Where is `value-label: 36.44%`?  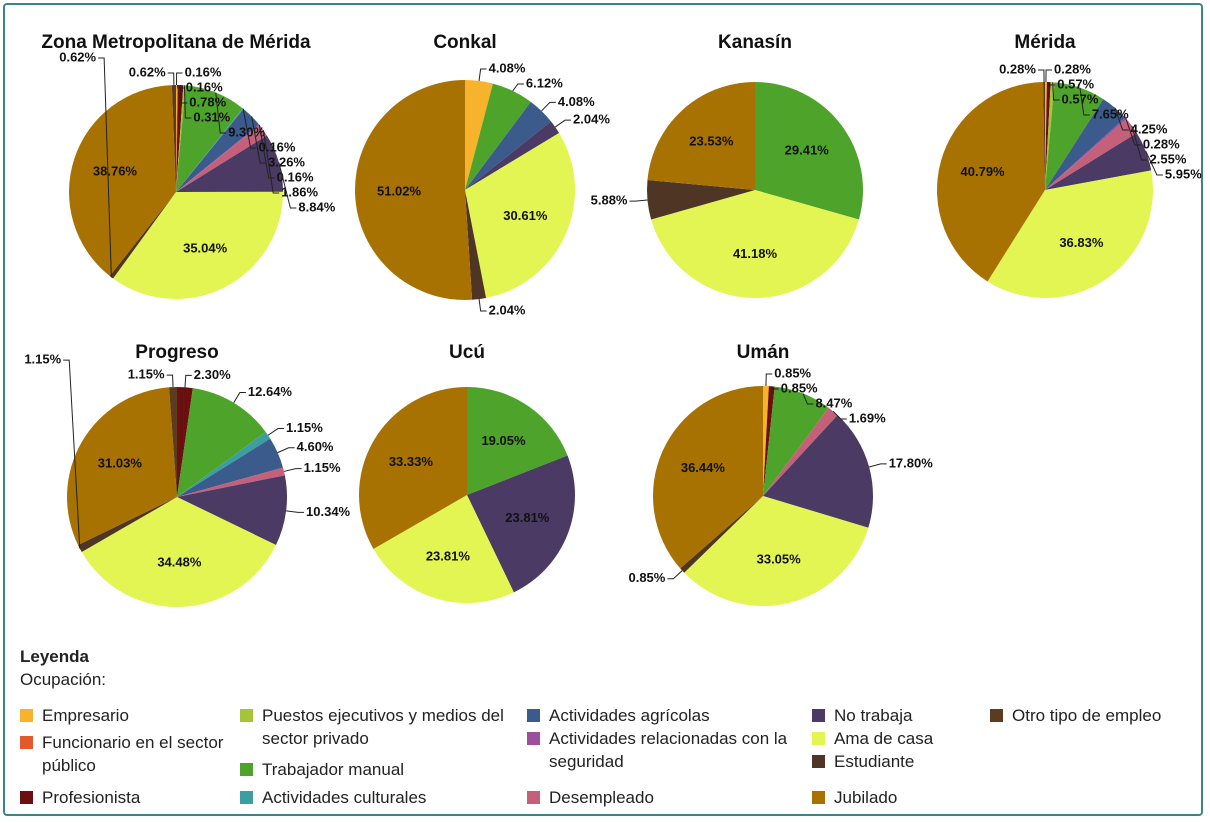 value-label: 36.44% is located at coordinates (703, 467).